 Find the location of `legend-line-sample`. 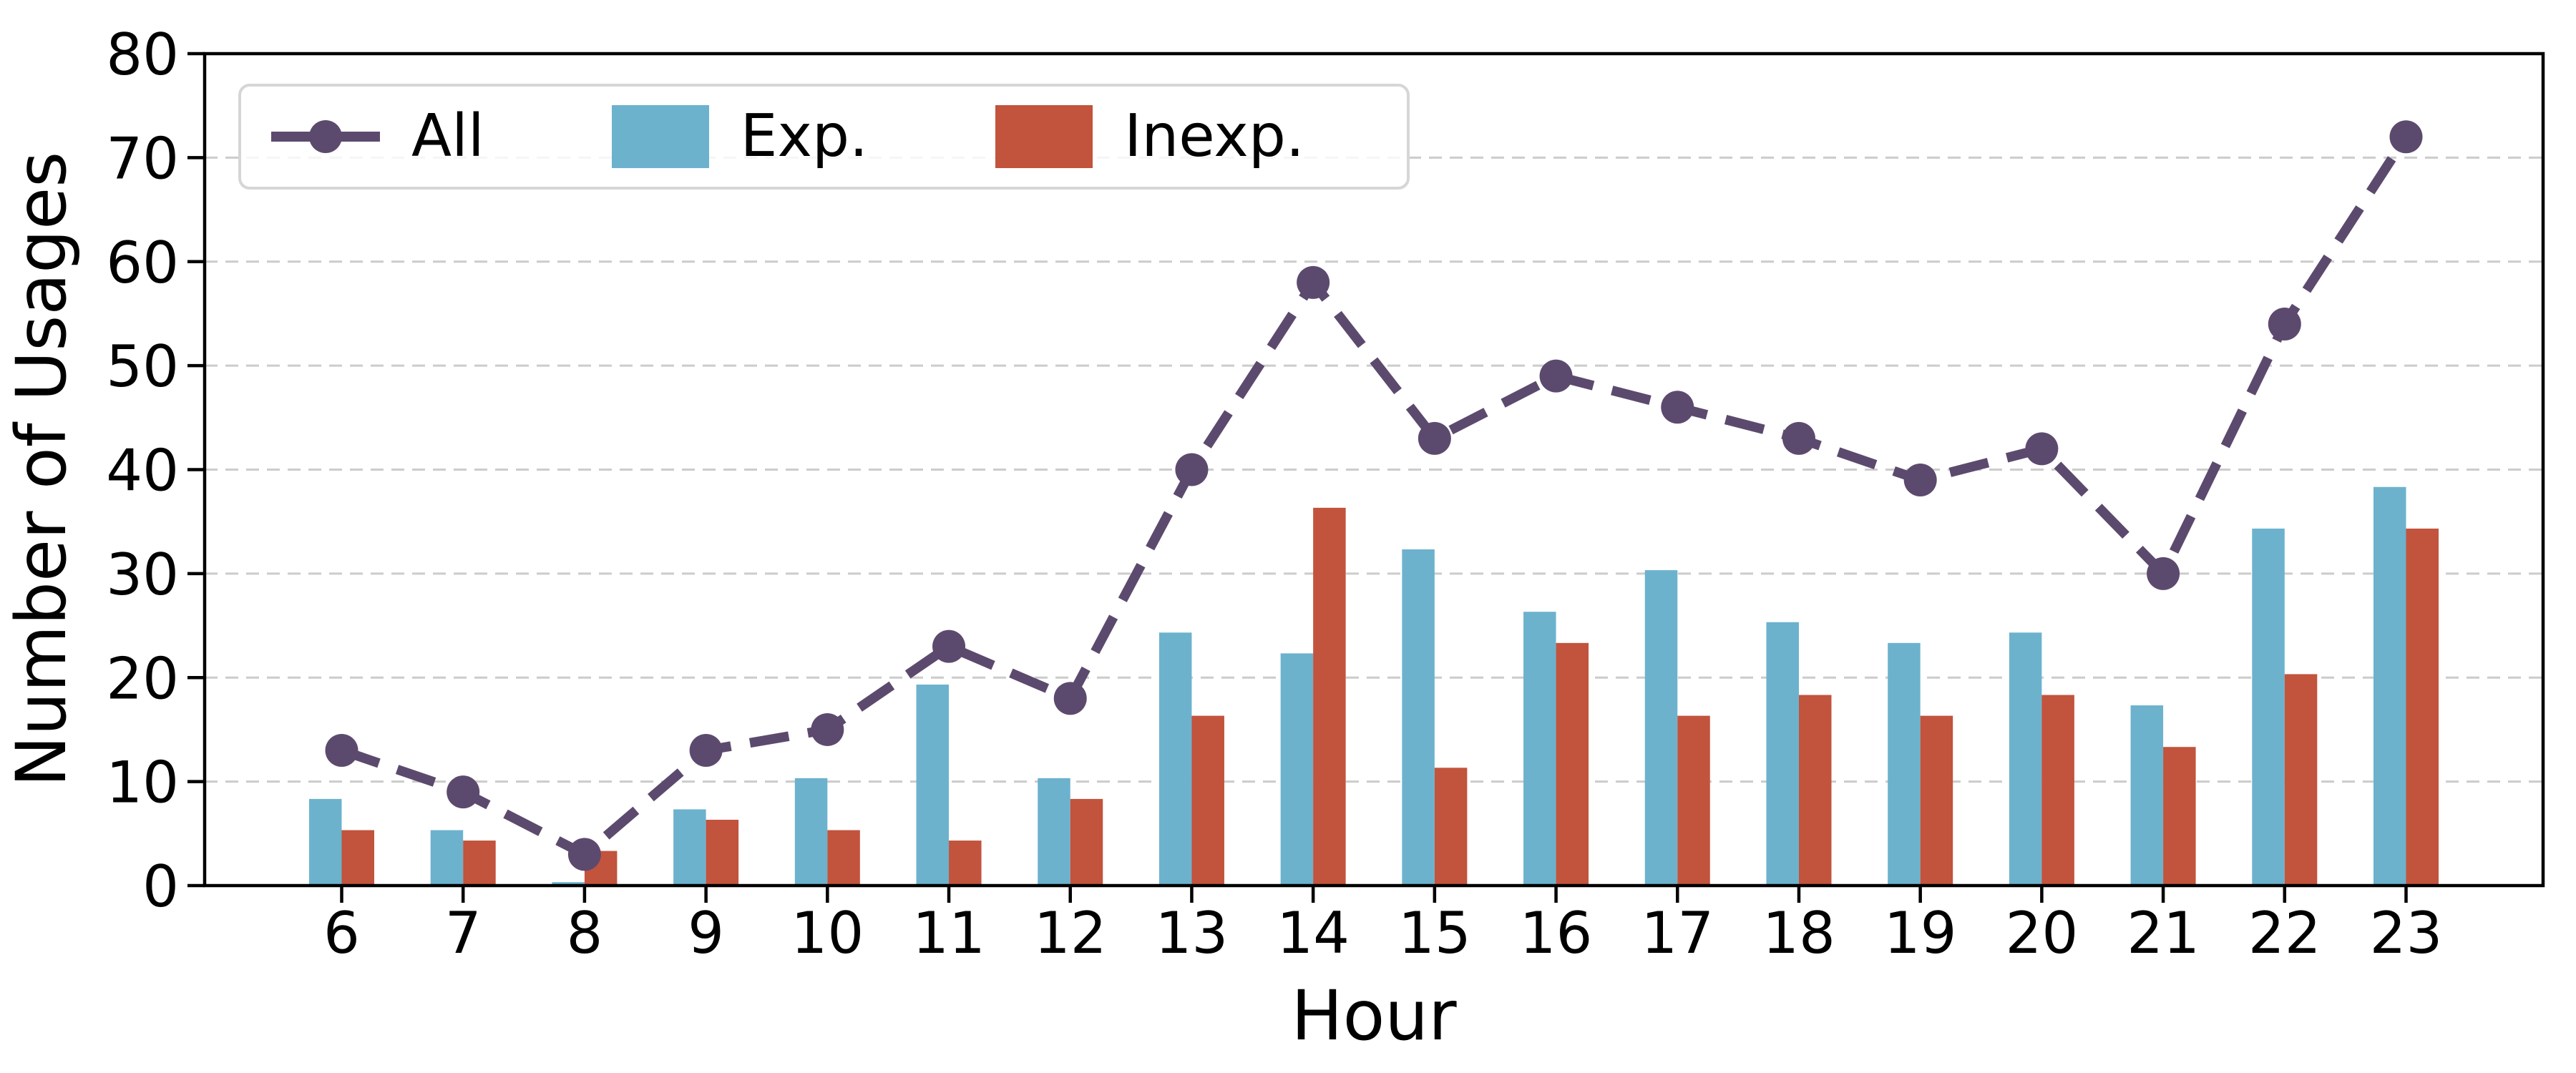

legend-line-sample is located at coordinates (325, 136).